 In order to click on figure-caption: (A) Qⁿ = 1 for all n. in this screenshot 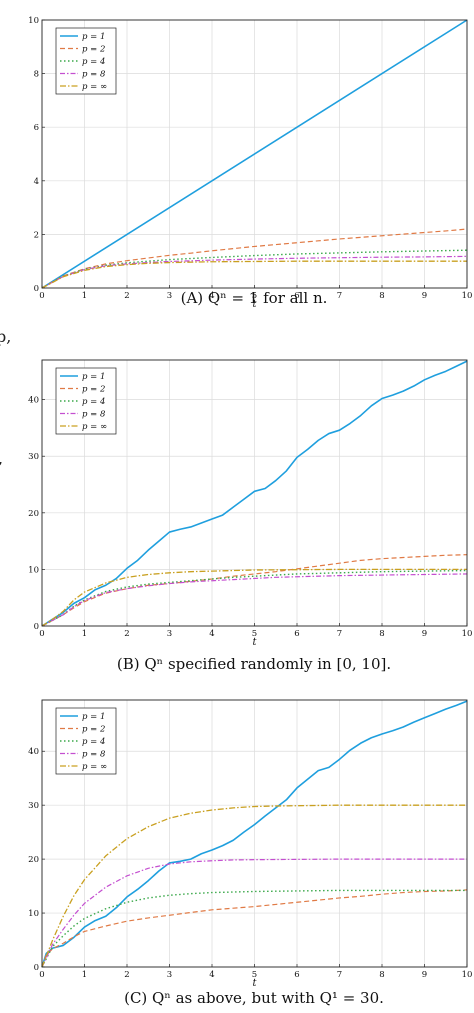, I will do `click(254, 298)`.